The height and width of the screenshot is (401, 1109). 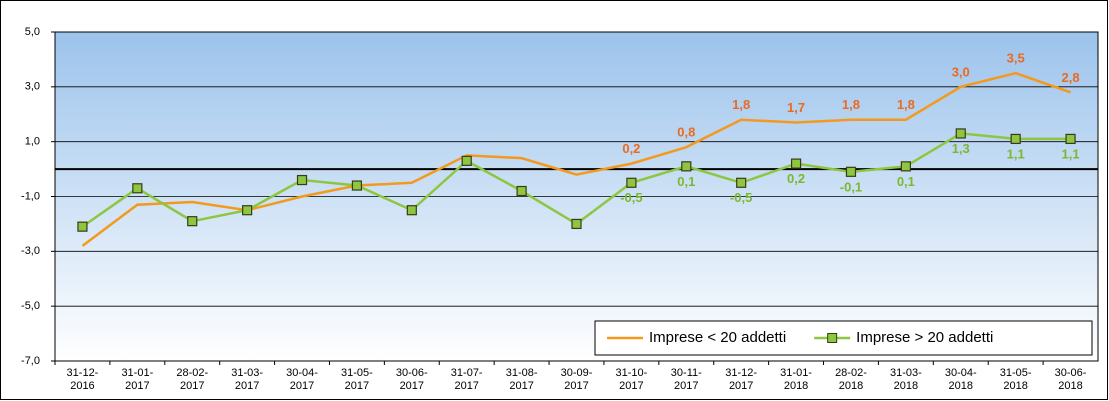 I want to click on y-tick-label: -7,0, so click(x=30, y=361).